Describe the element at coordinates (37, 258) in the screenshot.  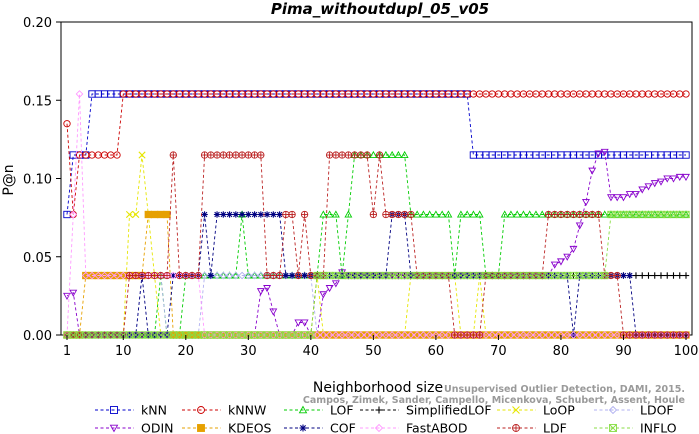
I see `y-tick-label: 0.05` at that location.